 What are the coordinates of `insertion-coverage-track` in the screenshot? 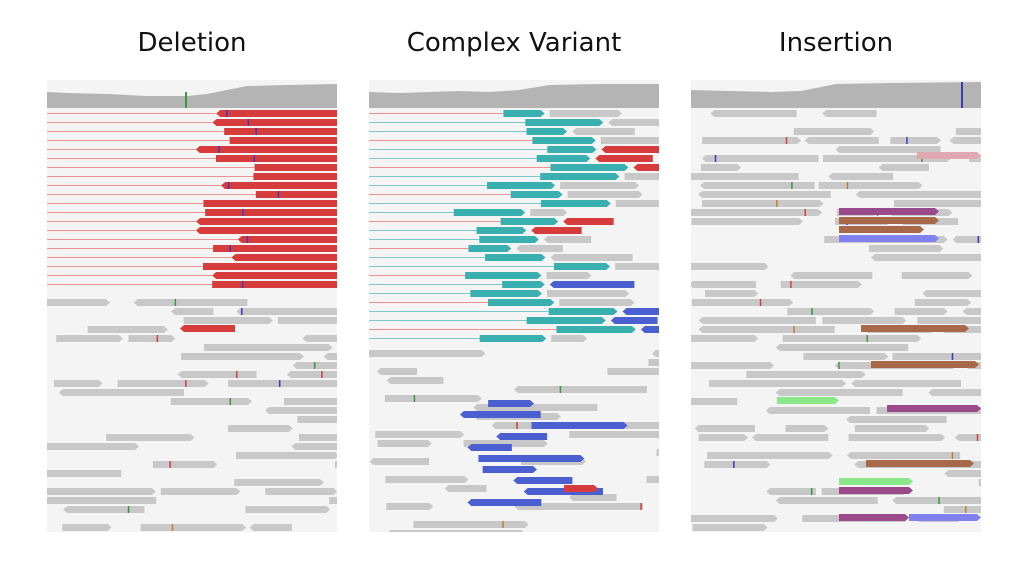 It's located at (836, 95).